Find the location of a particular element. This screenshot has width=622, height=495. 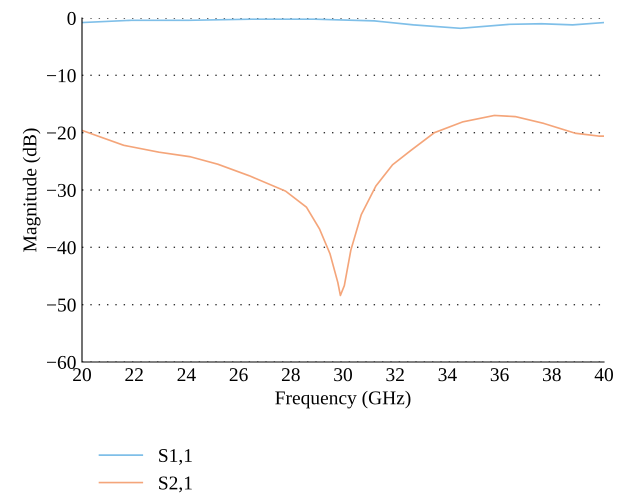

x-tick-label: 24 is located at coordinates (187, 375).